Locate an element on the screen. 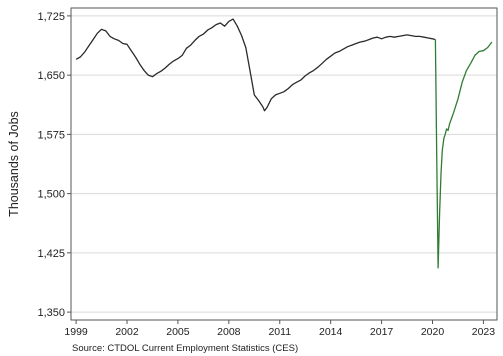  y-axis-label: Thousands of Jobs is located at coordinates (14, 164).